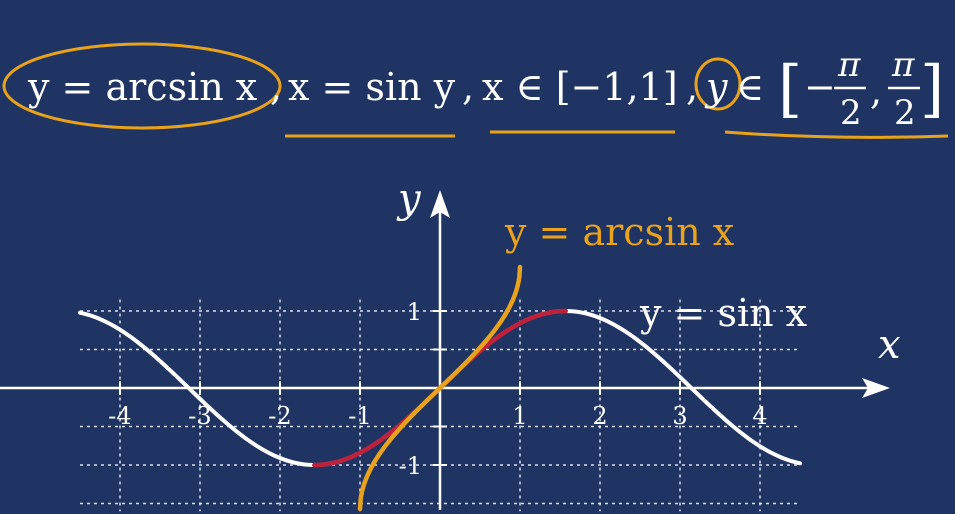 The height and width of the screenshot is (514, 955). Describe the element at coordinates (279, 416) in the screenshot. I see `x-tick-label: -2` at that location.